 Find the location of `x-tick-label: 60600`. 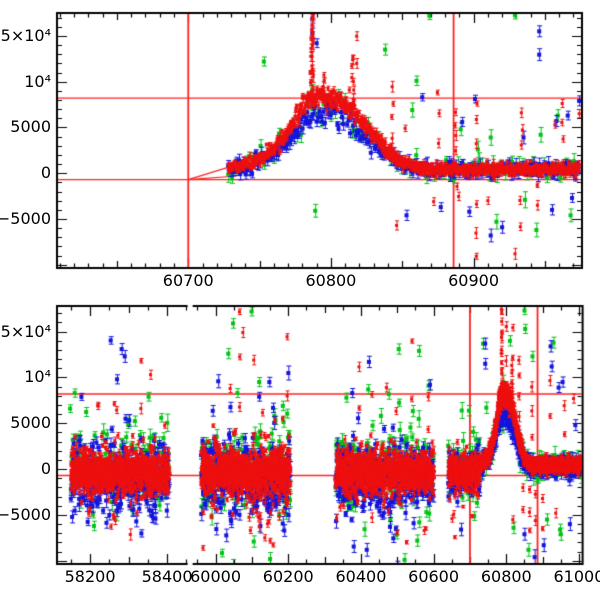

x-tick-label: 60600 is located at coordinates (434, 576).